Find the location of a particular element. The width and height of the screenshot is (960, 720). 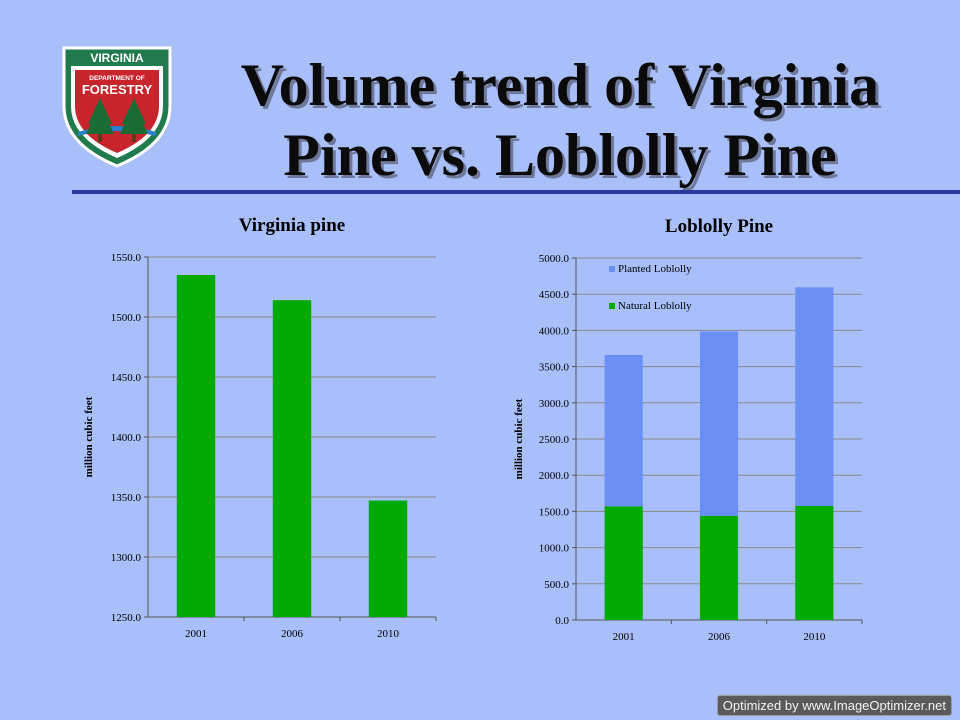

virginia-forestry-logo: VIRGINIA DEPARTMENT OF FORESTRY is located at coordinates (117, 107).